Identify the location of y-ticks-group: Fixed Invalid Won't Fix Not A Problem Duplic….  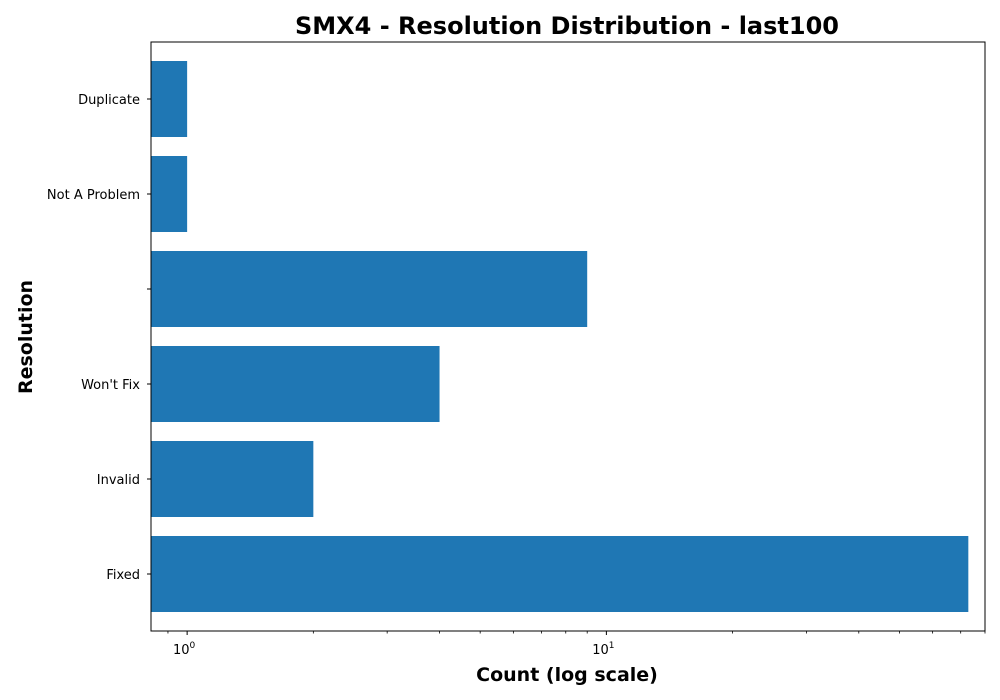
(99, 338).